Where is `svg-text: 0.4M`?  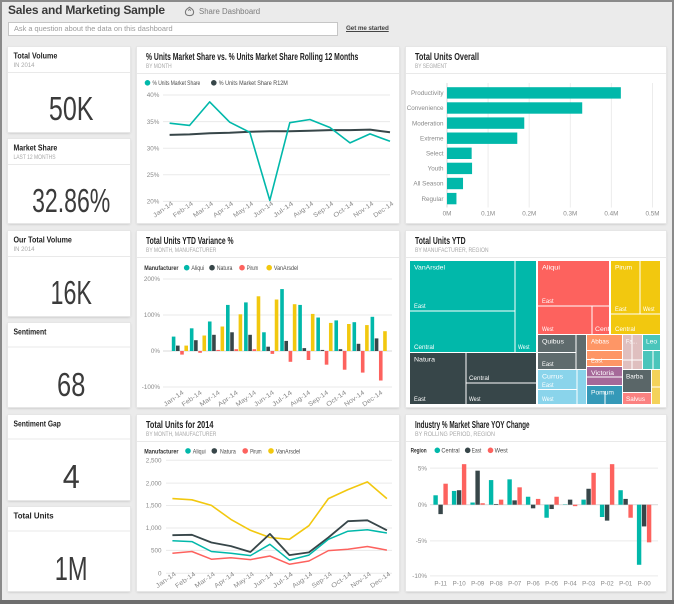
svg-text: 0.4M is located at coordinates (611, 214).